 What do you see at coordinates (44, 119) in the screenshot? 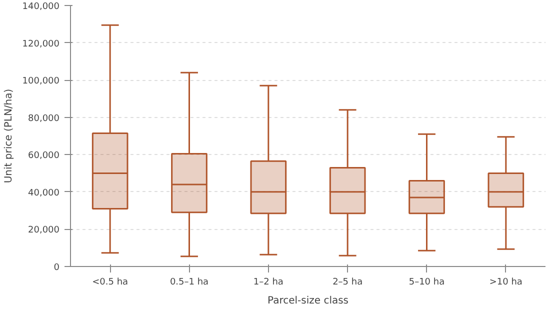
I see `y-tick-label: 80,000` at bounding box center [44, 119].